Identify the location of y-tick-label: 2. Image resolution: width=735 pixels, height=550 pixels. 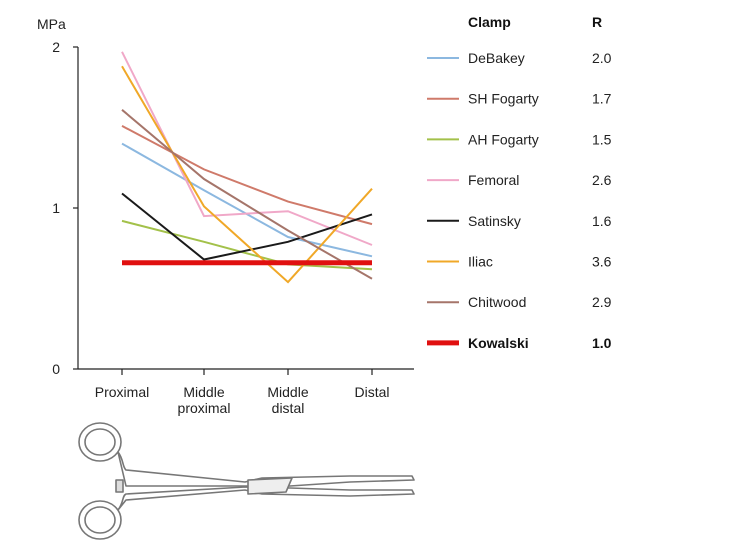
(56, 47).